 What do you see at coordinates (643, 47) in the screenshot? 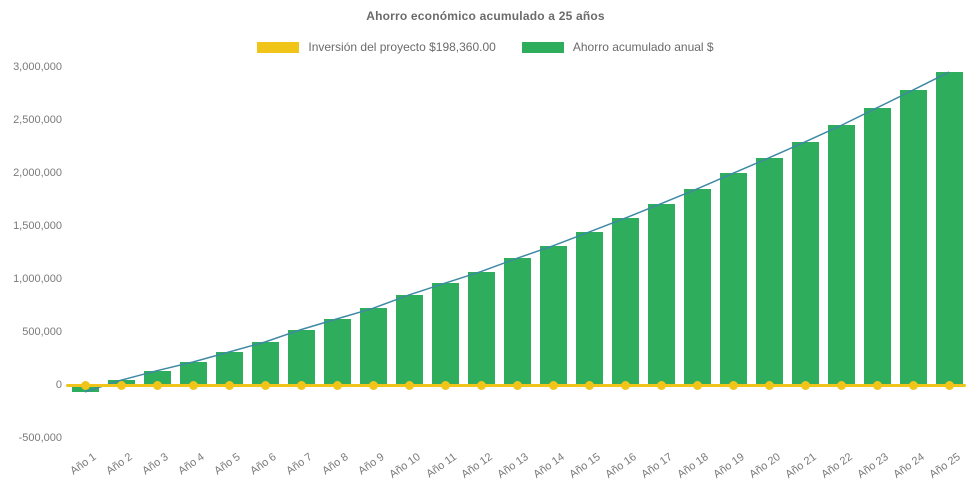
I see `savings-legend-label: Ahorro acumulado anual $` at bounding box center [643, 47].